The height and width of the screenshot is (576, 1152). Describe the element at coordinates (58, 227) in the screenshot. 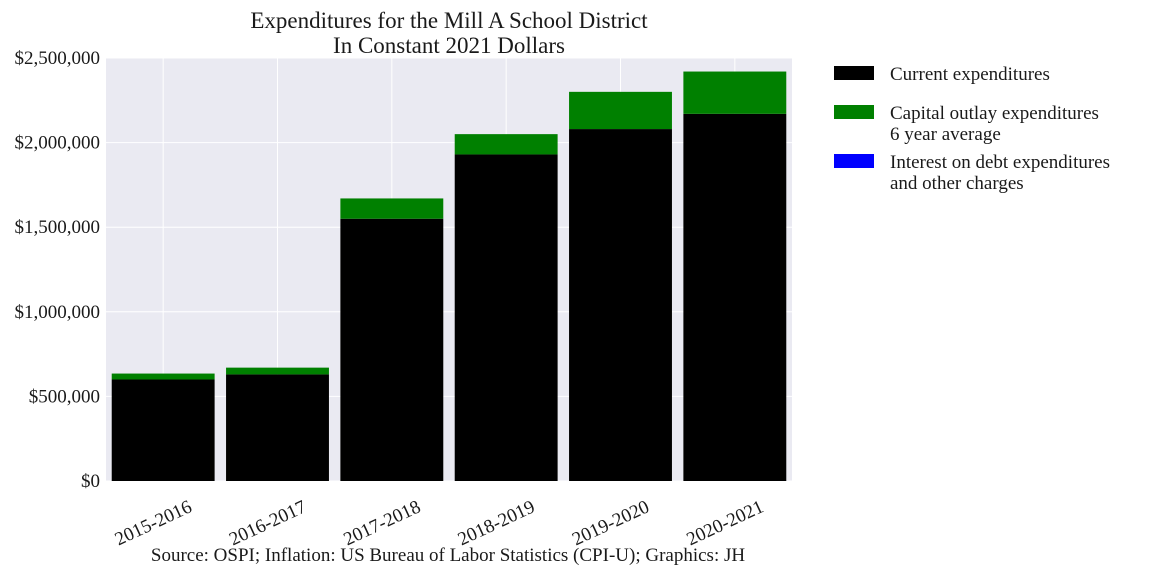

I see `y-tick-label: $1,500,000` at that location.